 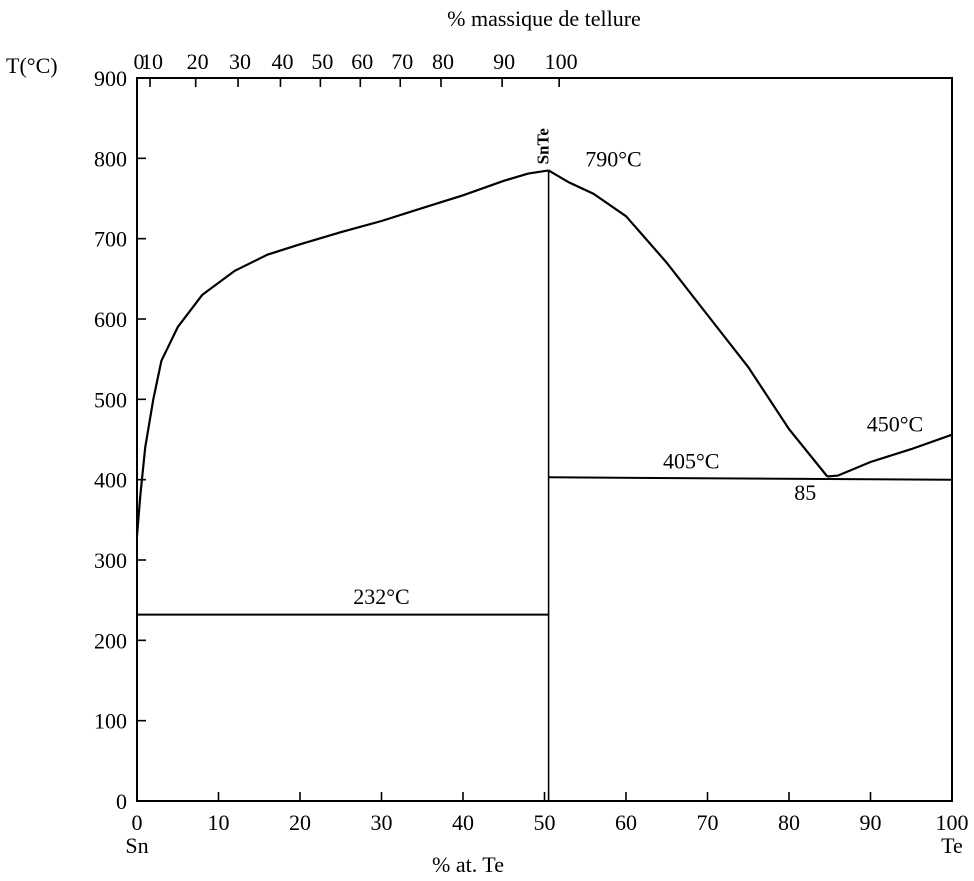 I want to click on y-tick-label-0: 0, so click(x=121, y=801).